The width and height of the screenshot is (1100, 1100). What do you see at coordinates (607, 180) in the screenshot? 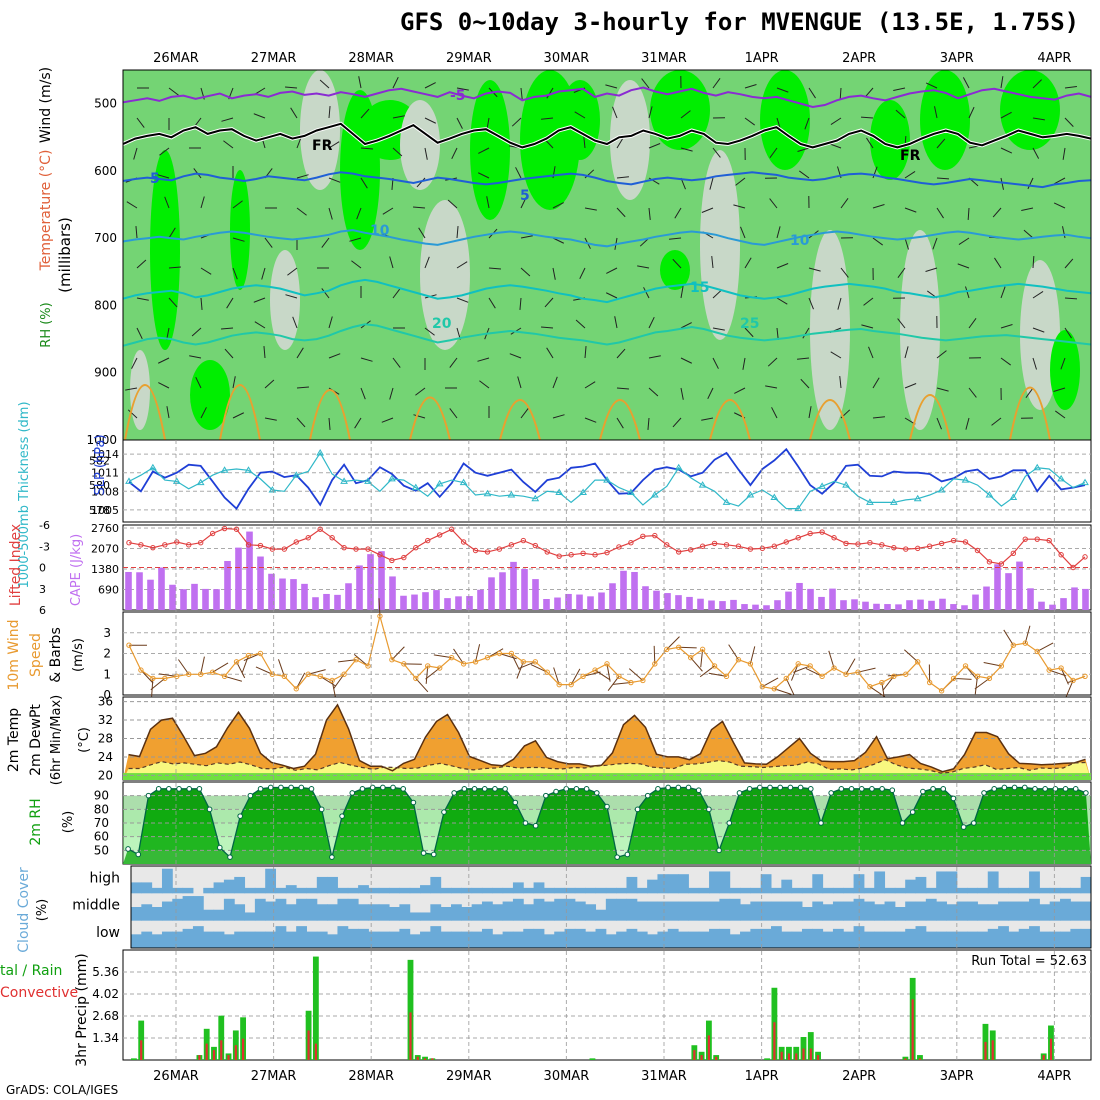
I see `isotherm-line` at bounding box center [607, 180].